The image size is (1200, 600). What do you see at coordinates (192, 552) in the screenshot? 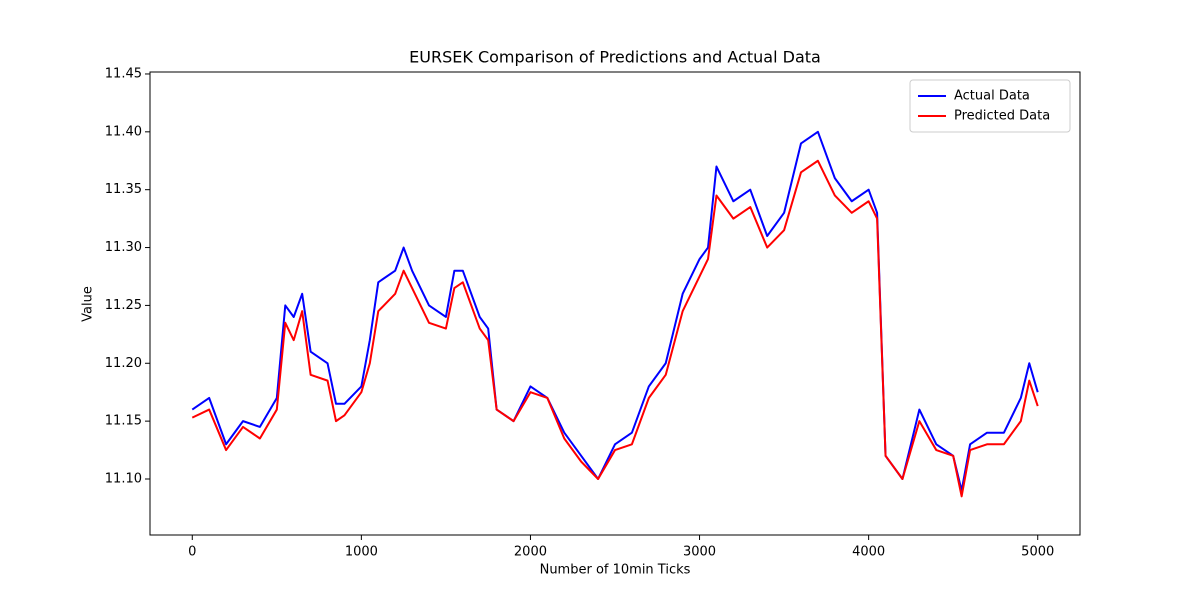
I see `x-tick-label: 0` at bounding box center [192, 552].